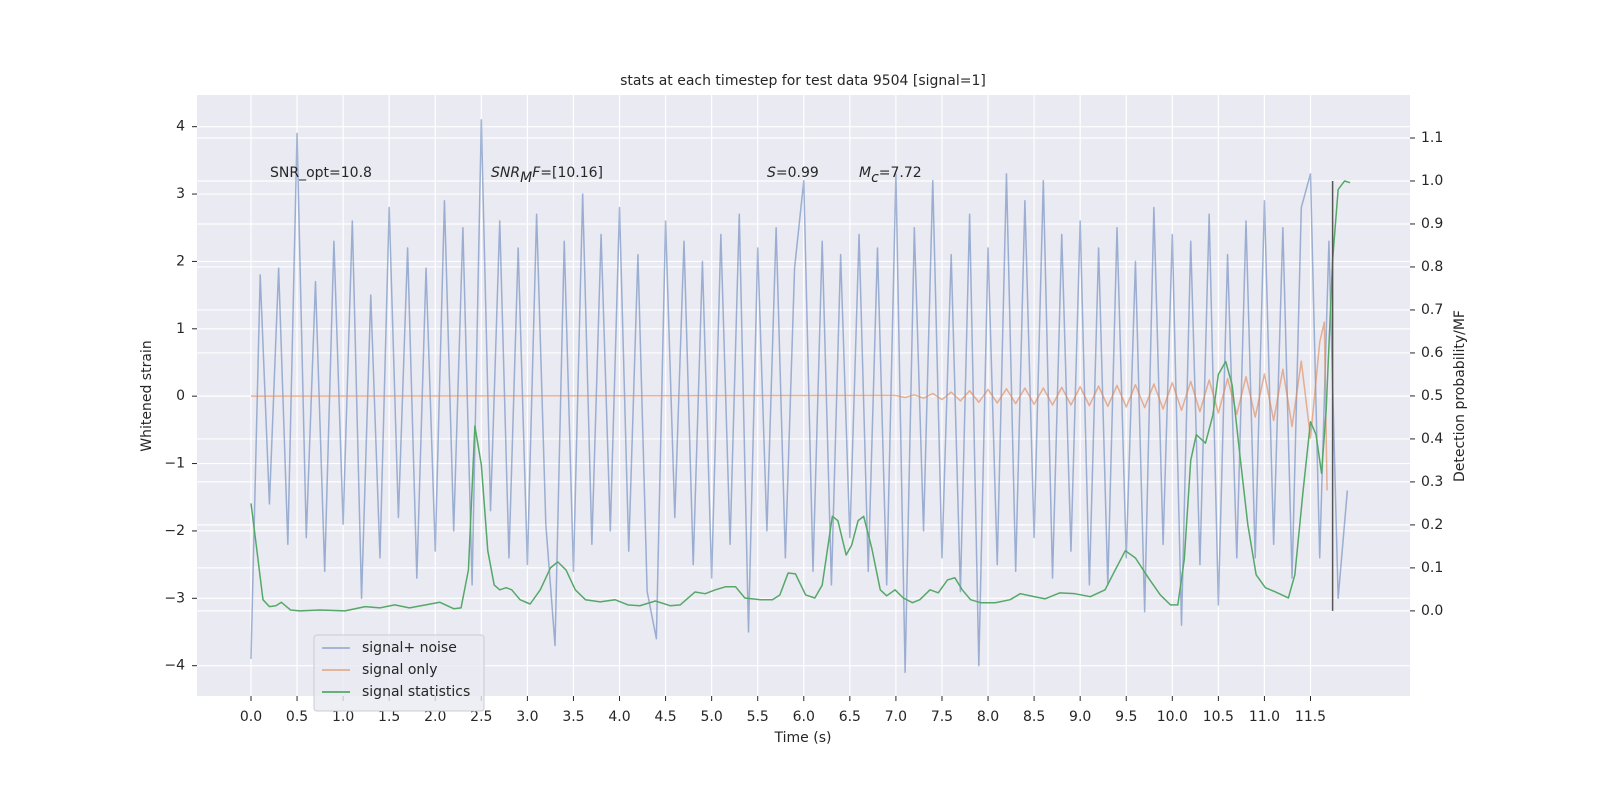  I want to click on x-tick-label: 8.5, so click(1034, 717).